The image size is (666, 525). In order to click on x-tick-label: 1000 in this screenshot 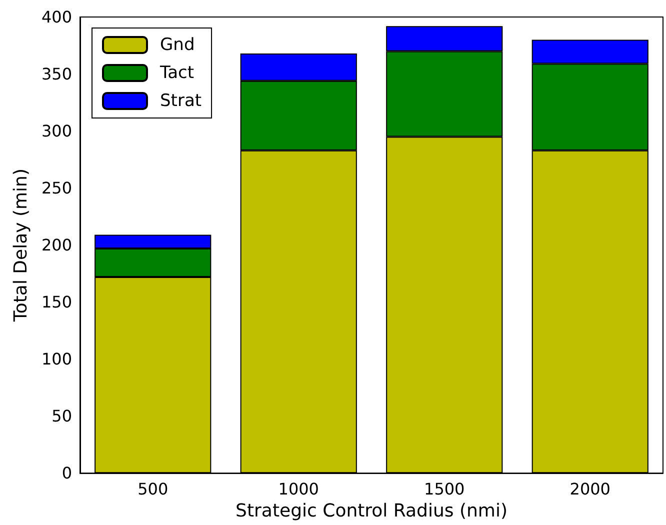, I will do `click(298, 489)`.